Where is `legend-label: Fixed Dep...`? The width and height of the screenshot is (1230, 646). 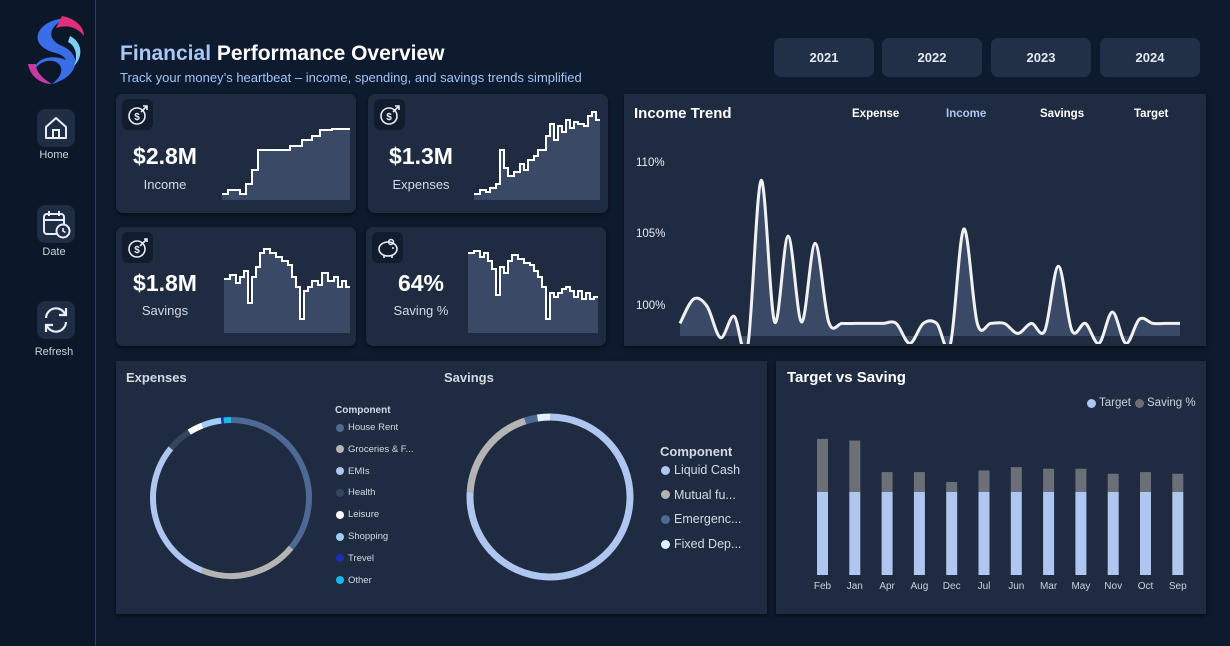
legend-label: Fixed Dep... is located at coordinates (708, 544).